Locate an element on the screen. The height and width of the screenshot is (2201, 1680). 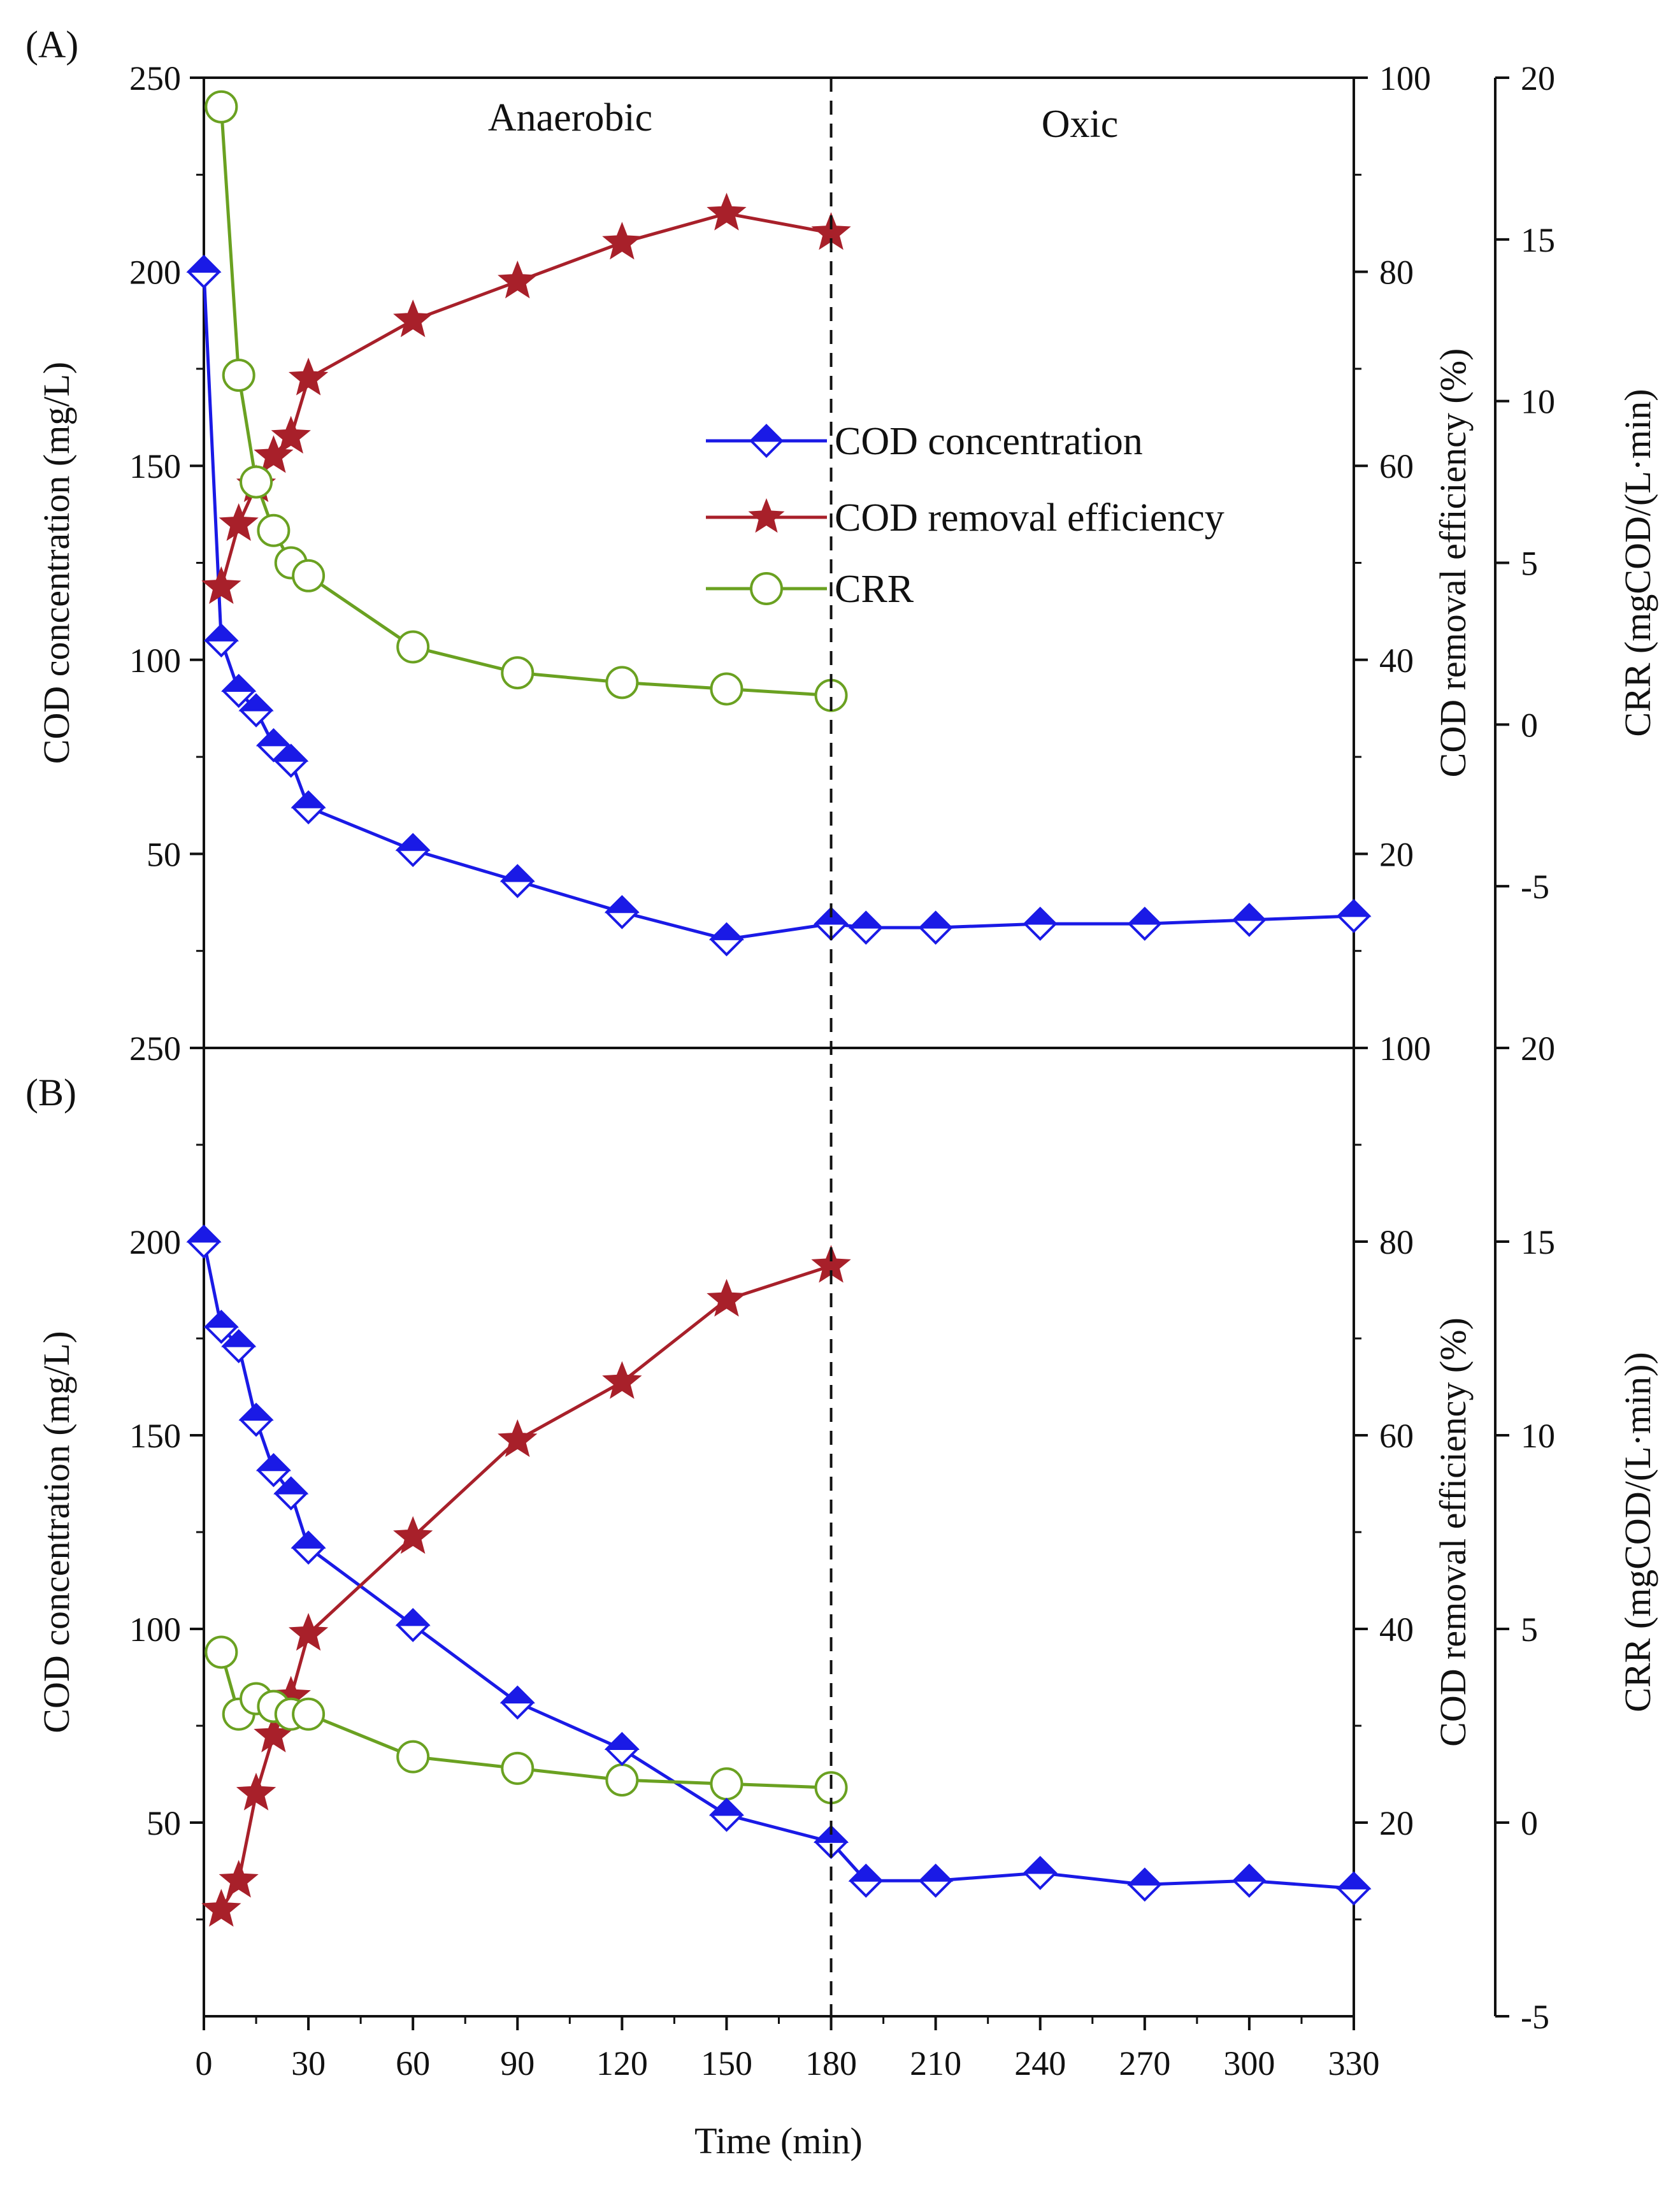
crr-line is located at coordinates (525, 402).